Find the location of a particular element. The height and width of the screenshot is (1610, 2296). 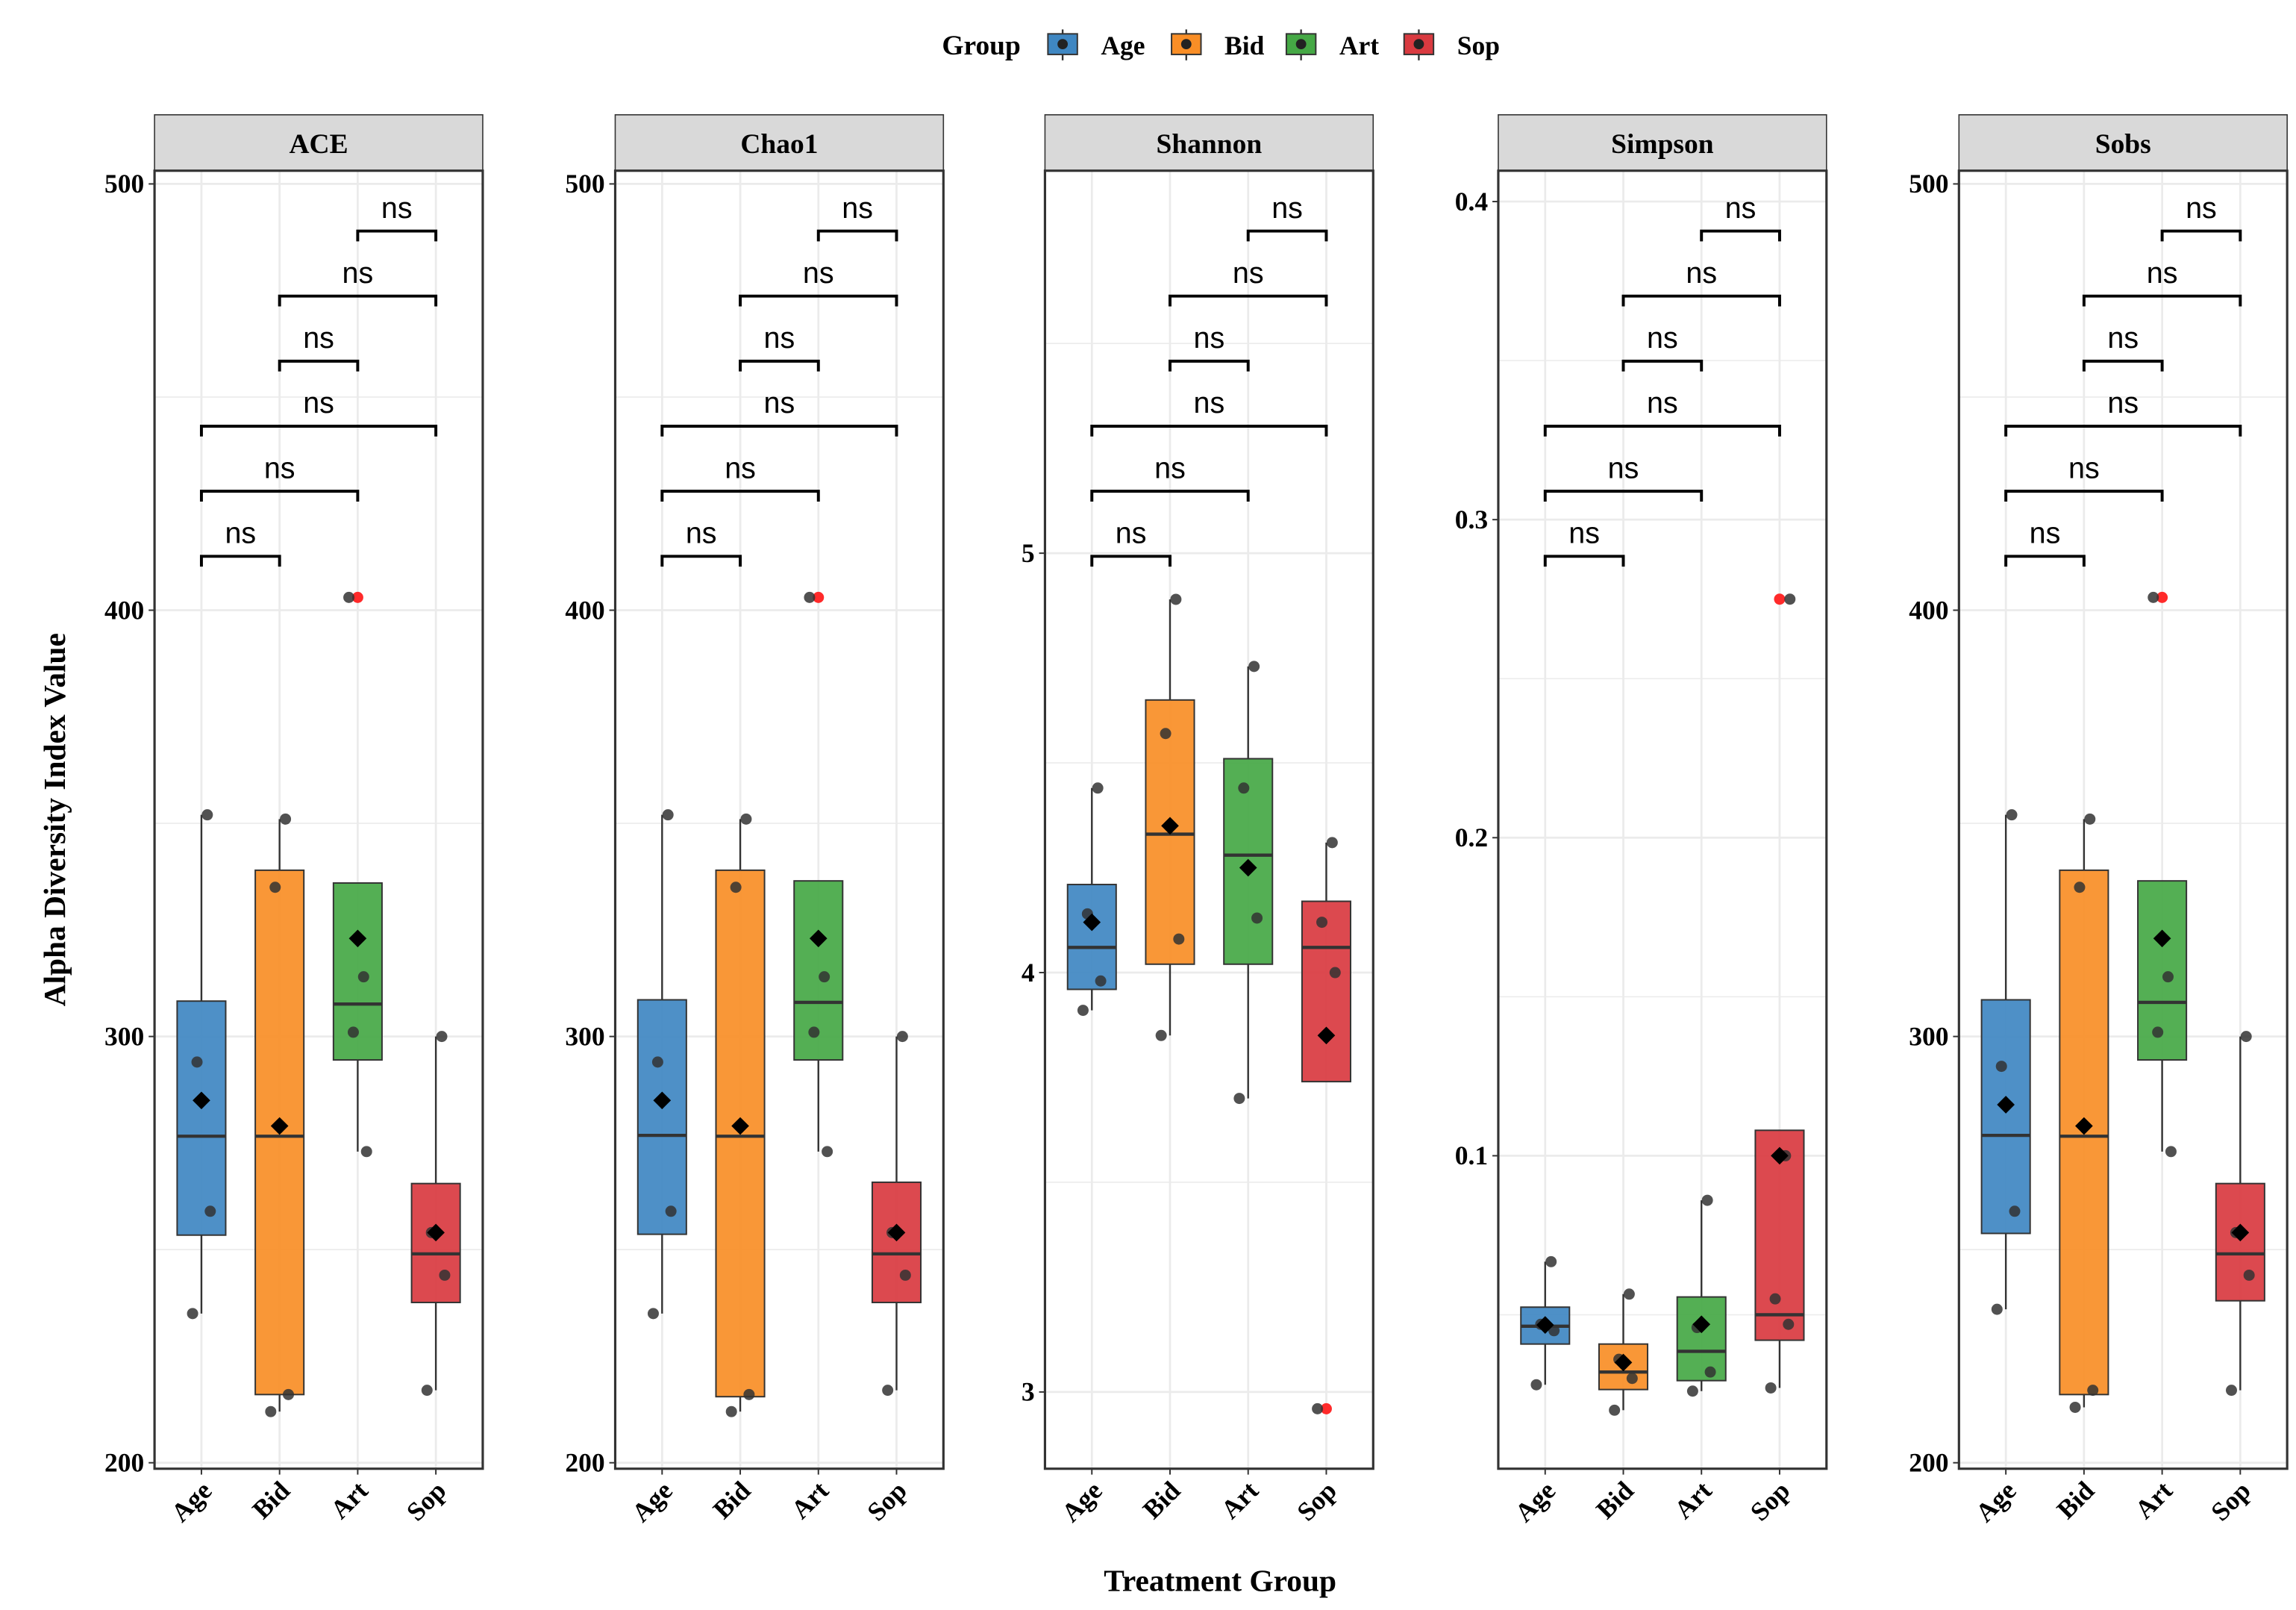

y-axis-title: Alpha Diversity Index Value is located at coordinates (55, 819).